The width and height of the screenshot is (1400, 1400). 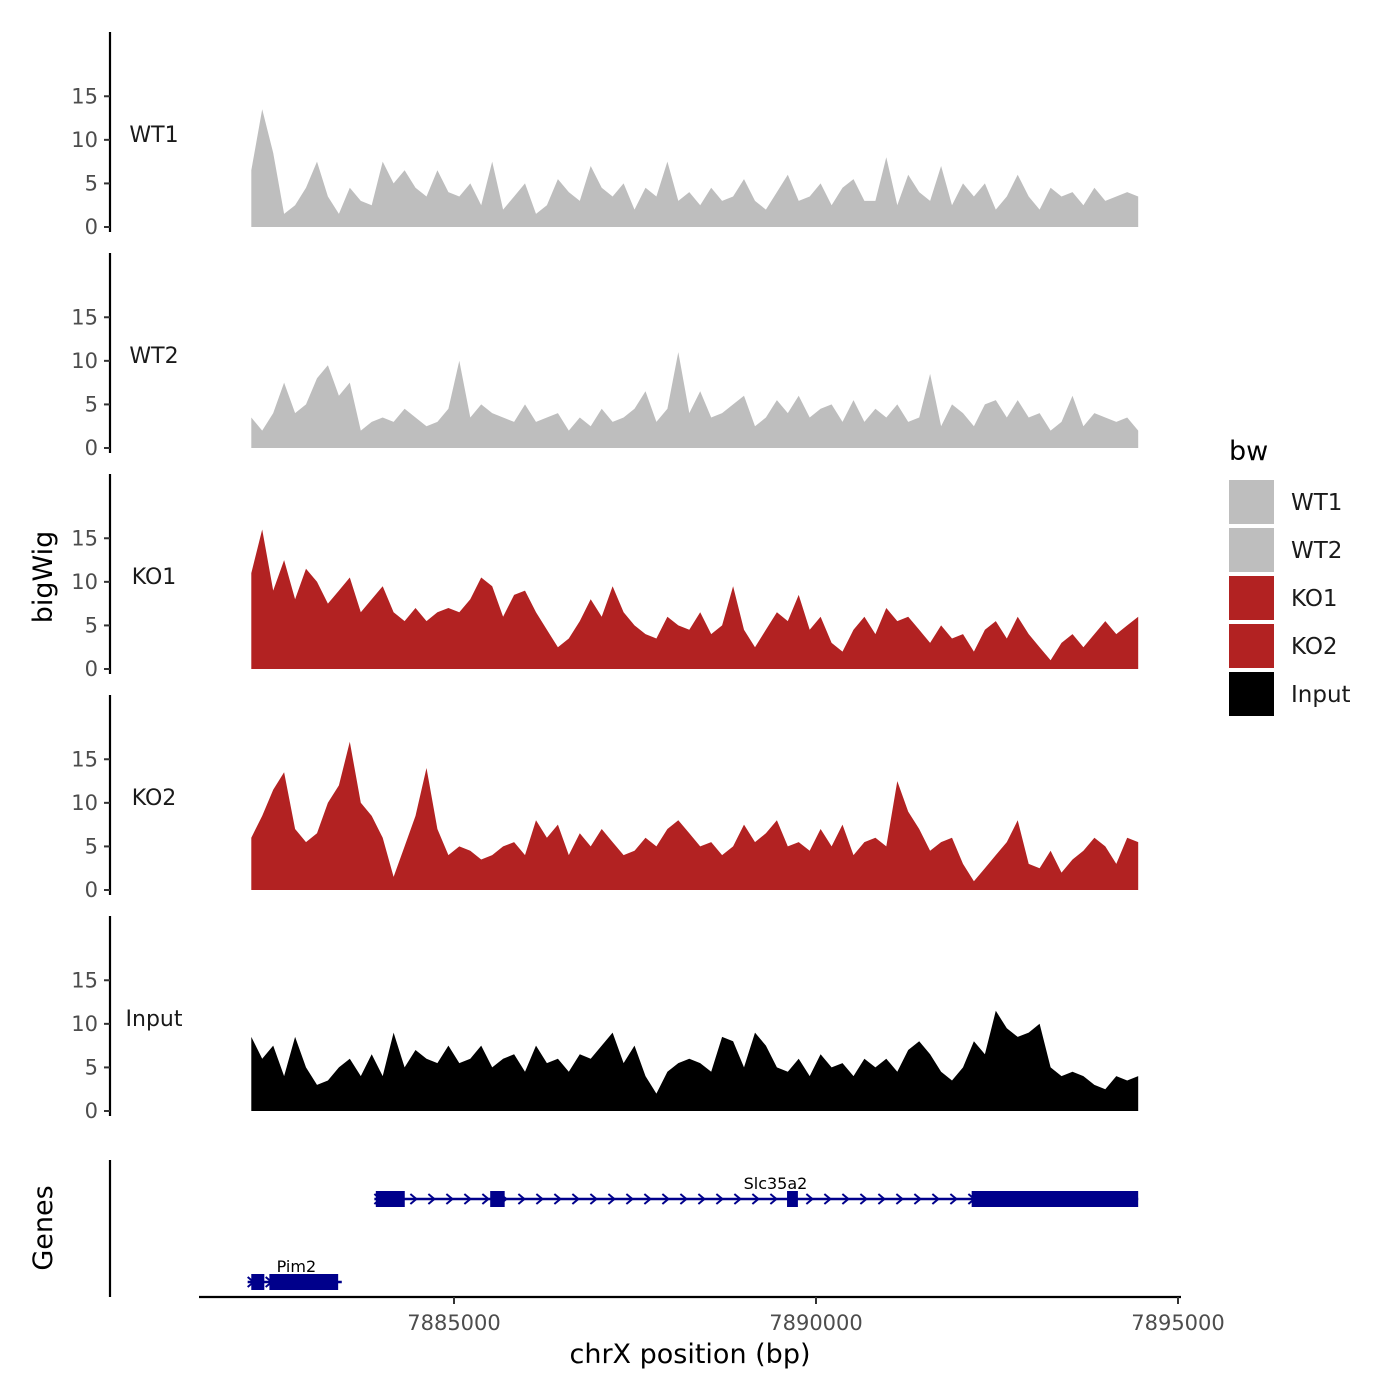 What do you see at coordinates (91, 625) in the screenshot?
I see `y-tick-label-ko1-5: 5` at bounding box center [91, 625].